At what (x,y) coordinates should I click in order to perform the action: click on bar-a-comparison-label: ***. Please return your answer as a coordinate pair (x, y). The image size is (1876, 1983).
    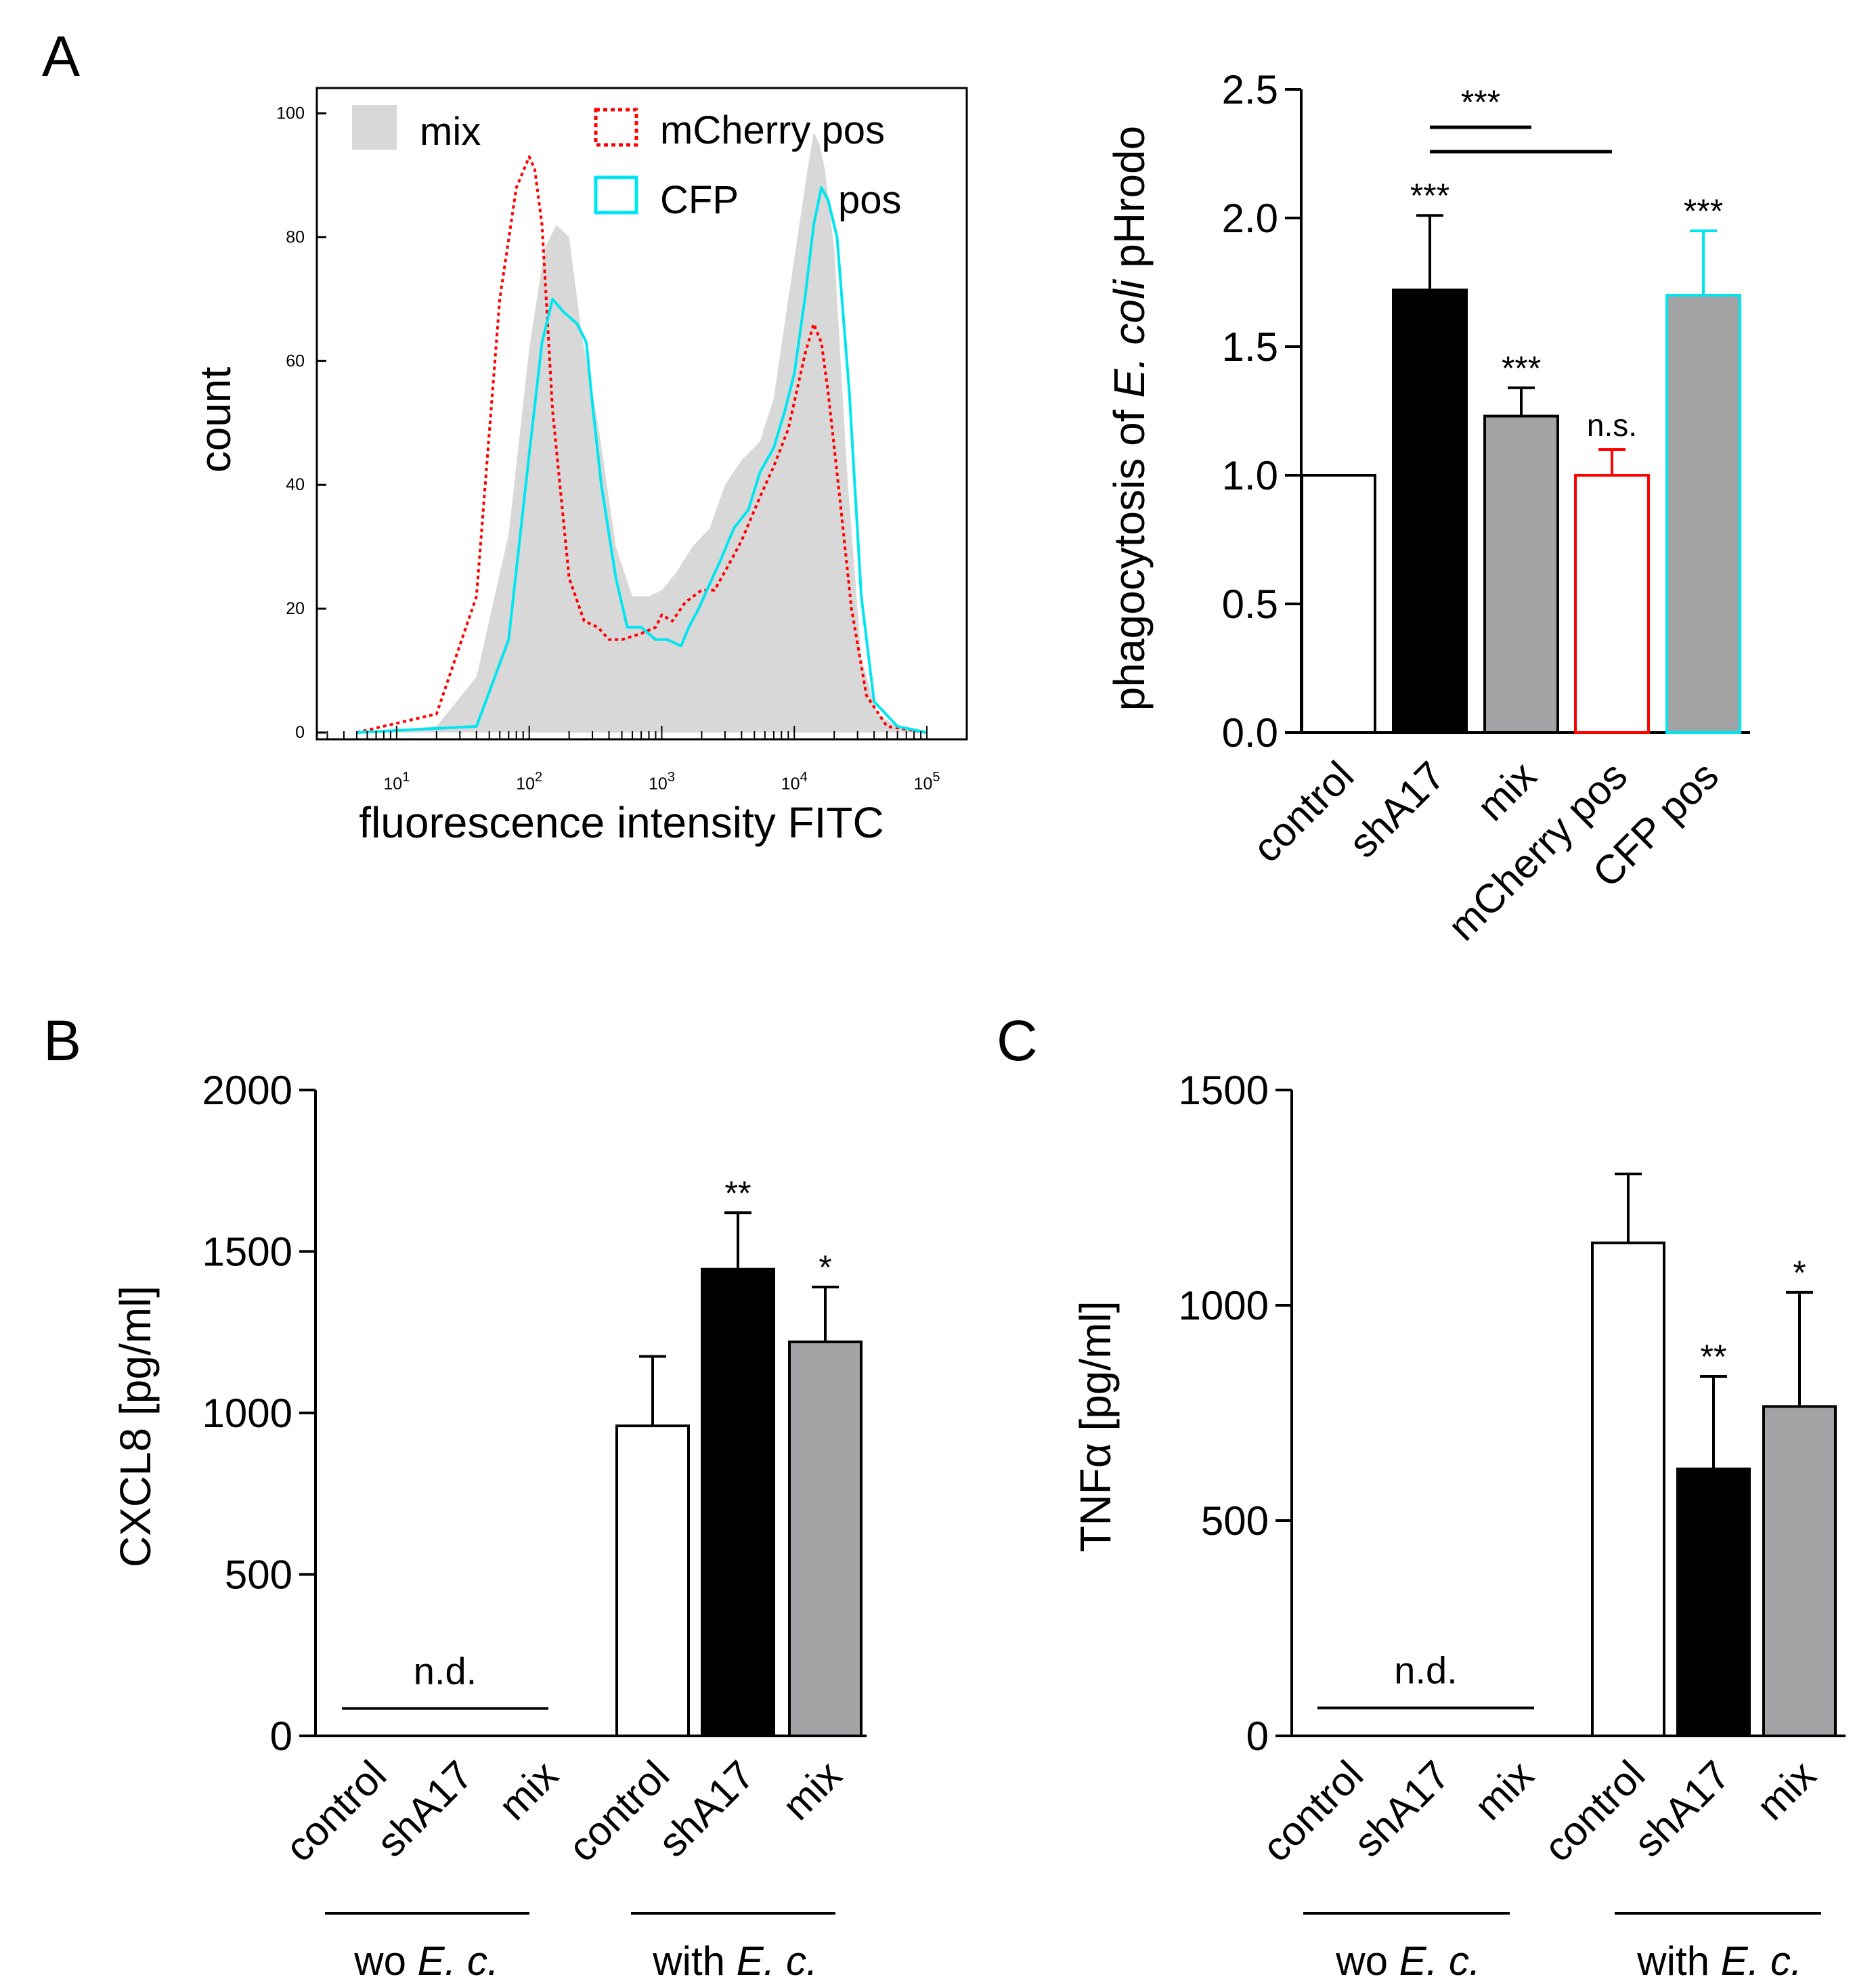
    Looking at the image, I should click on (1480, 102).